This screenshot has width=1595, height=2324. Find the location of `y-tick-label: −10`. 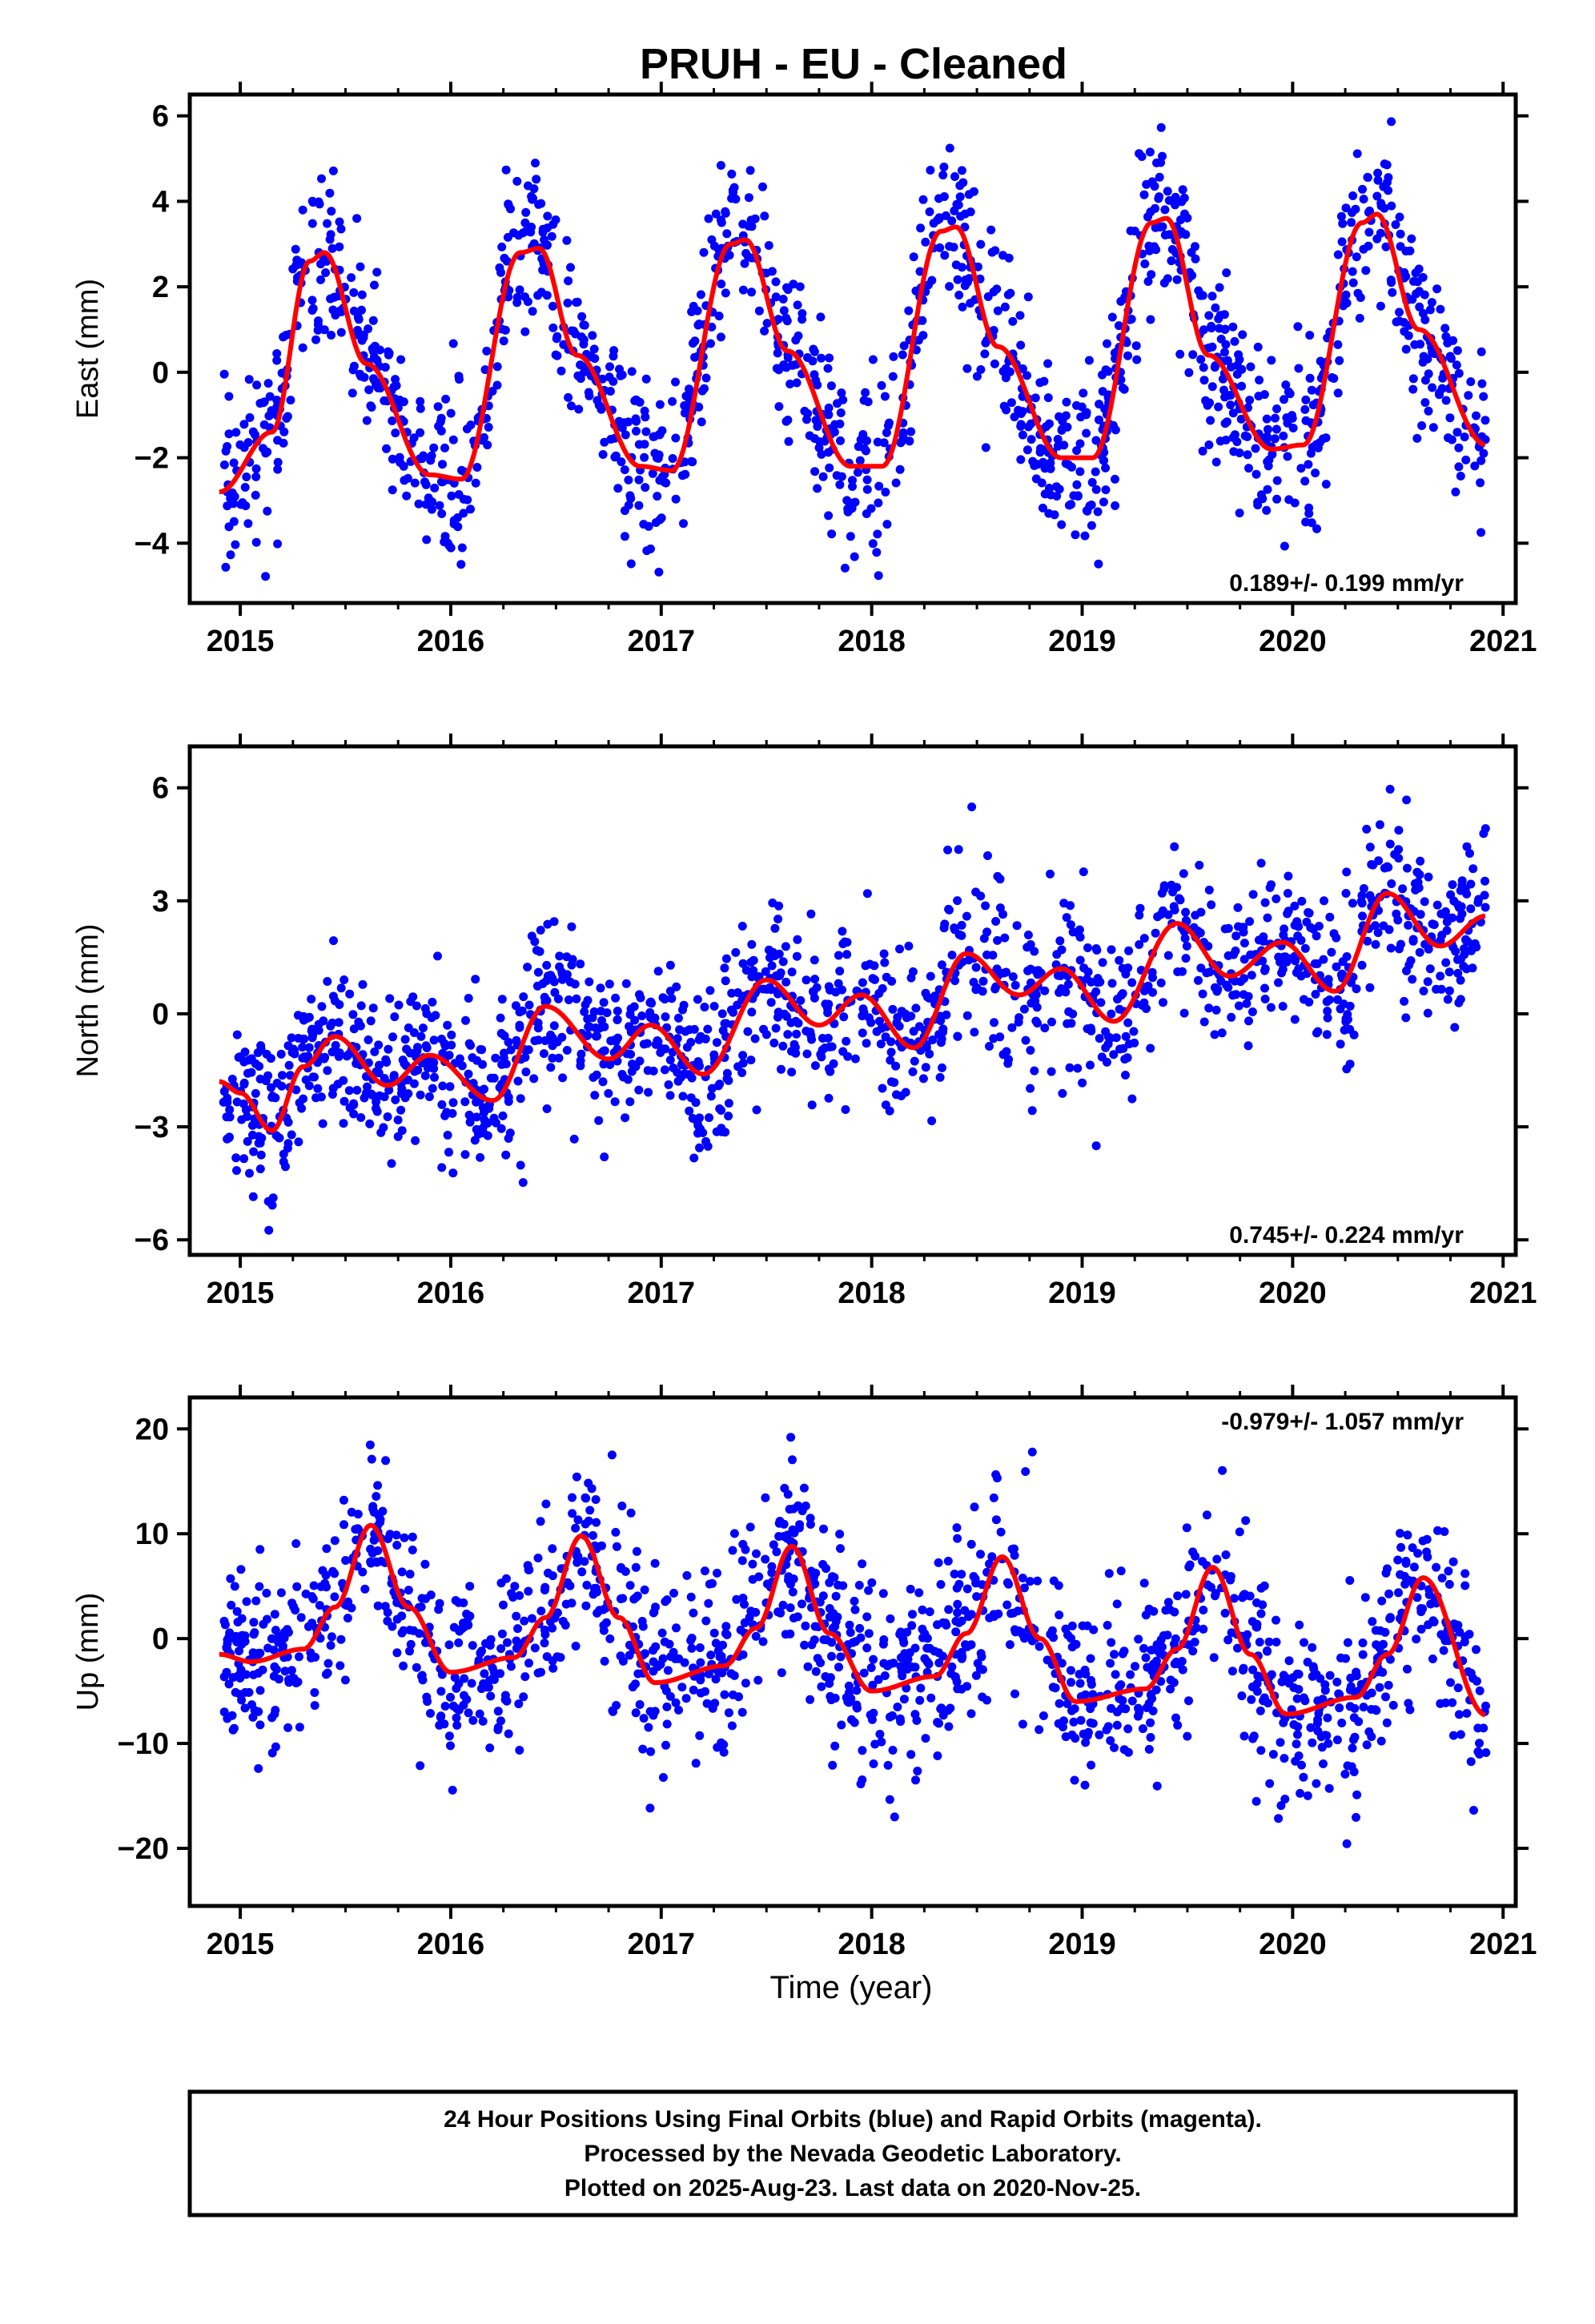

y-tick-label: −10 is located at coordinates (143, 1744).